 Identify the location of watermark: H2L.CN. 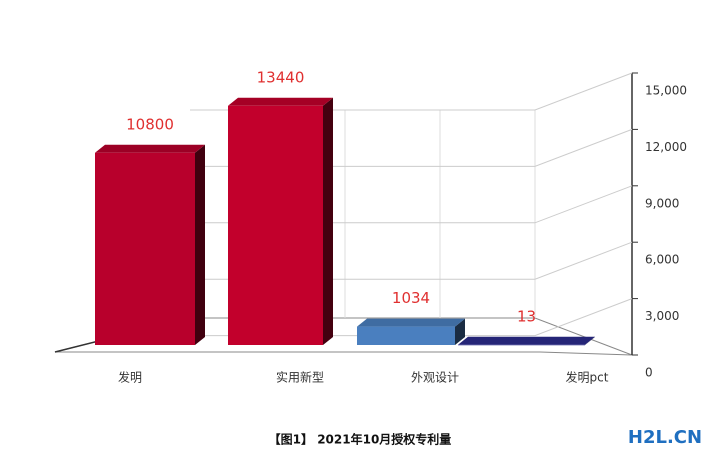
(665, 437).